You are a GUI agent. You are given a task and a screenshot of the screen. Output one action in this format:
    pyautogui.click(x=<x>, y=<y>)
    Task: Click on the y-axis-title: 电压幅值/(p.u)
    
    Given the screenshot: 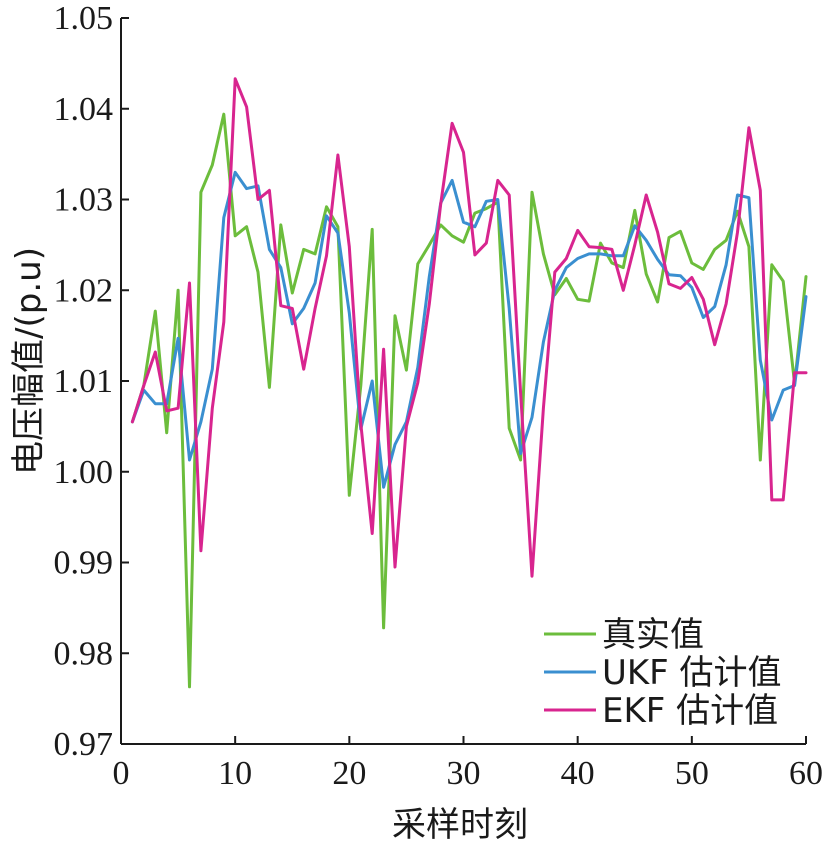 What is the action you would take?
    pyautogui.click(x=29, y=361)
    